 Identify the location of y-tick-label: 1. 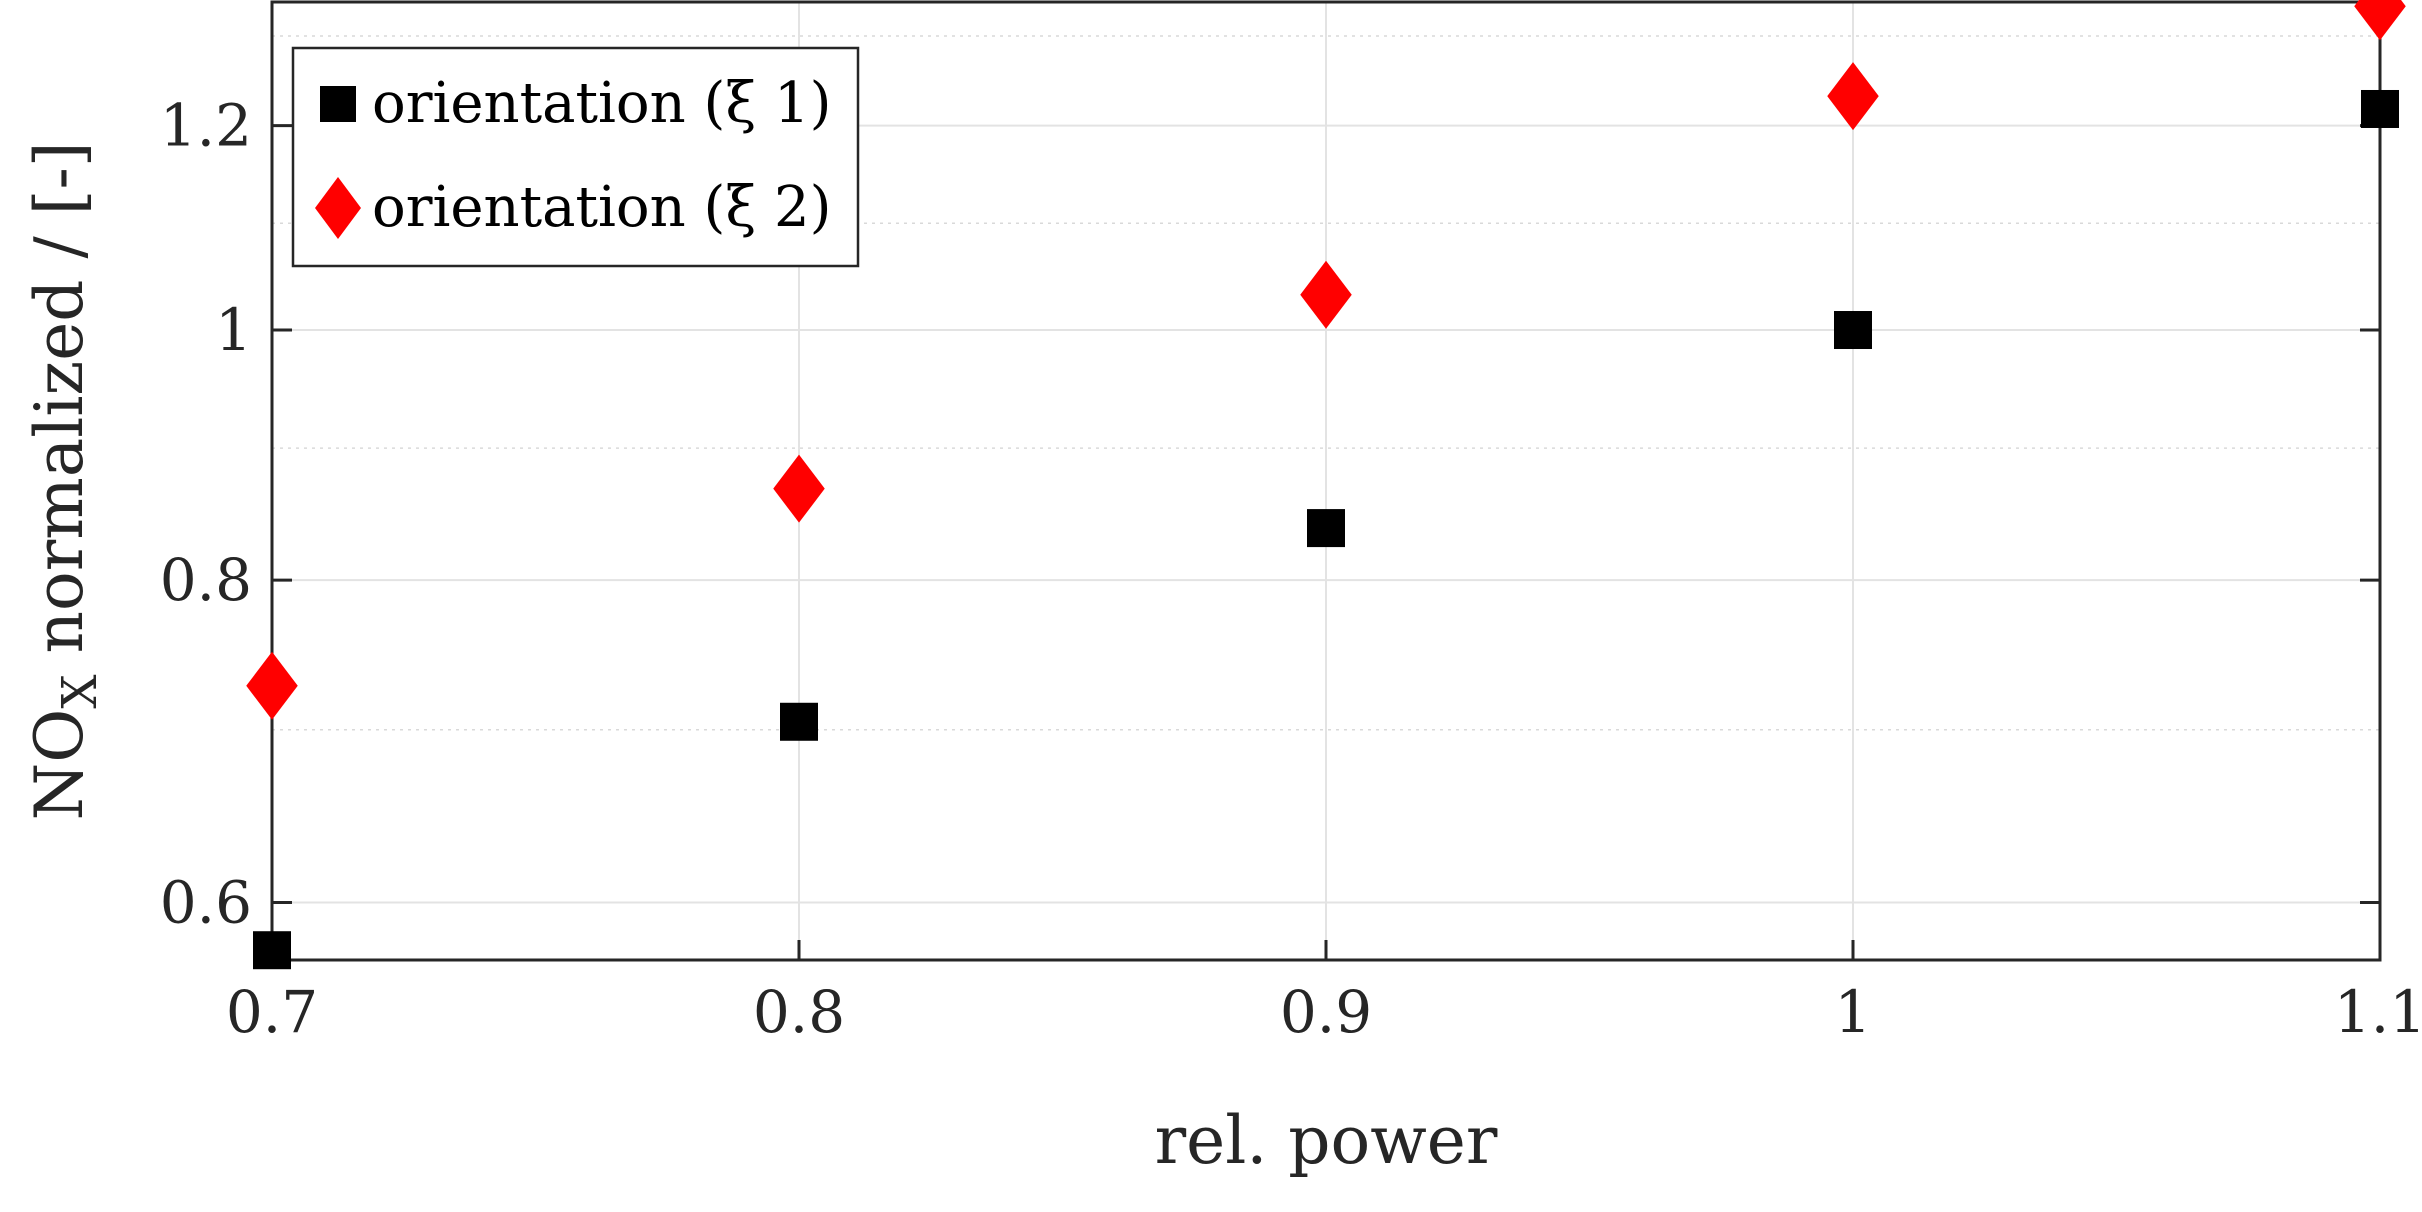
(233, 330).